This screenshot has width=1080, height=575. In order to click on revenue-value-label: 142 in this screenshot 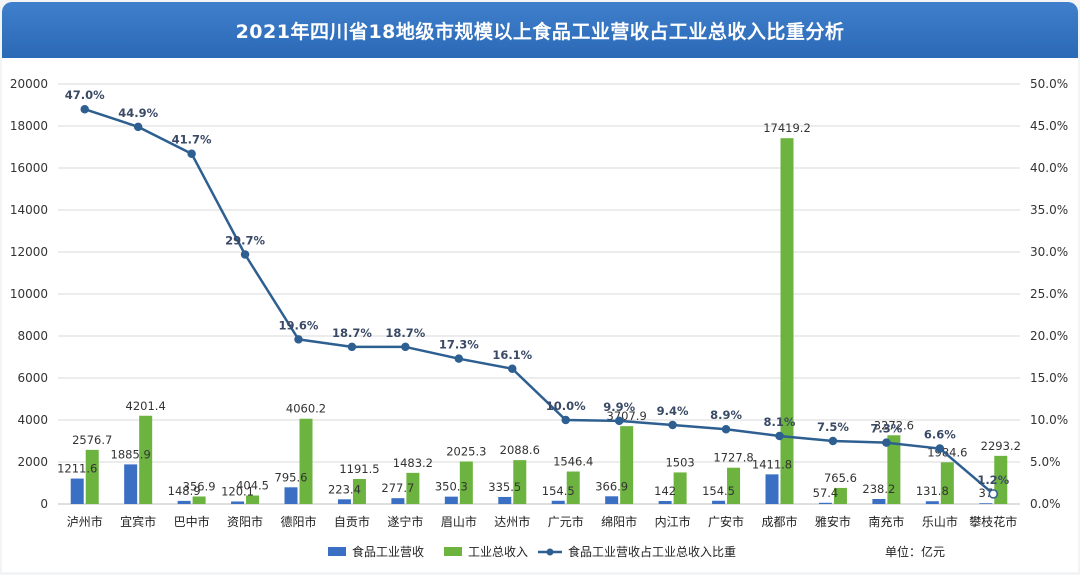, I will do `click(665, 491)`.